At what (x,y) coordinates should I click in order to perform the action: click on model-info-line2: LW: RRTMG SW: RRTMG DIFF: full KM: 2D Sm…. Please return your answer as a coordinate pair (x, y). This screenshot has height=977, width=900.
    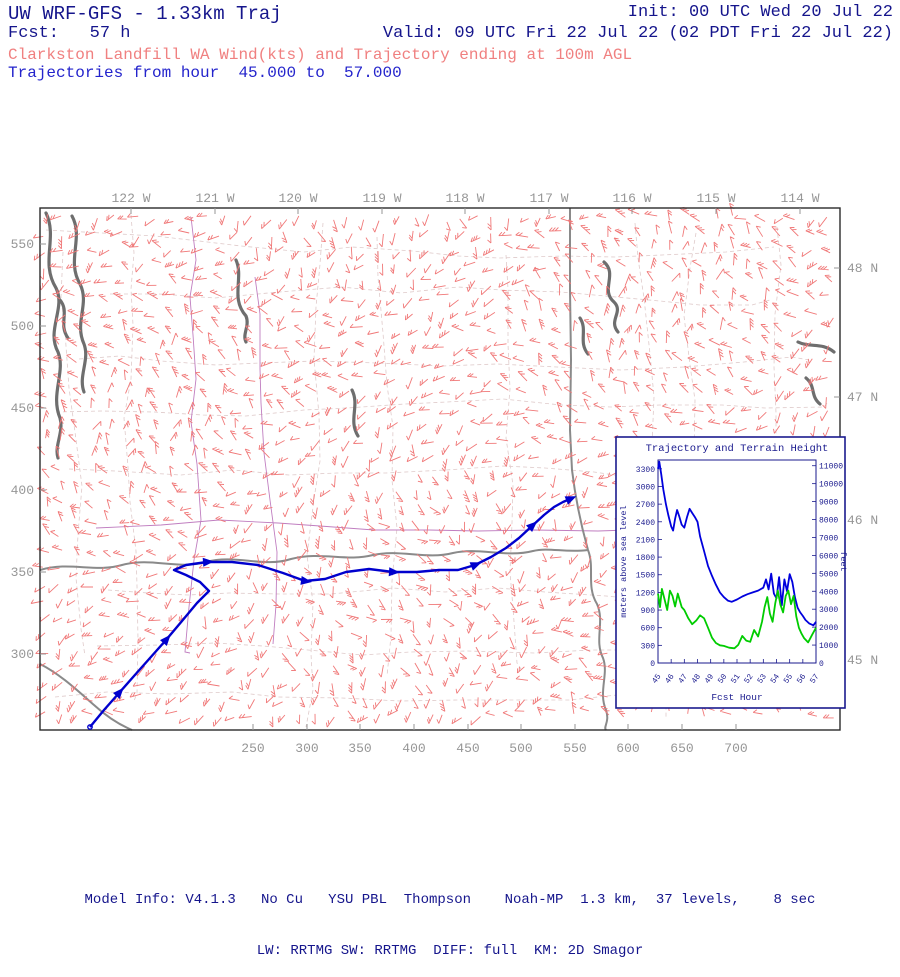
    Looking at the image, I should click on (450, 951).